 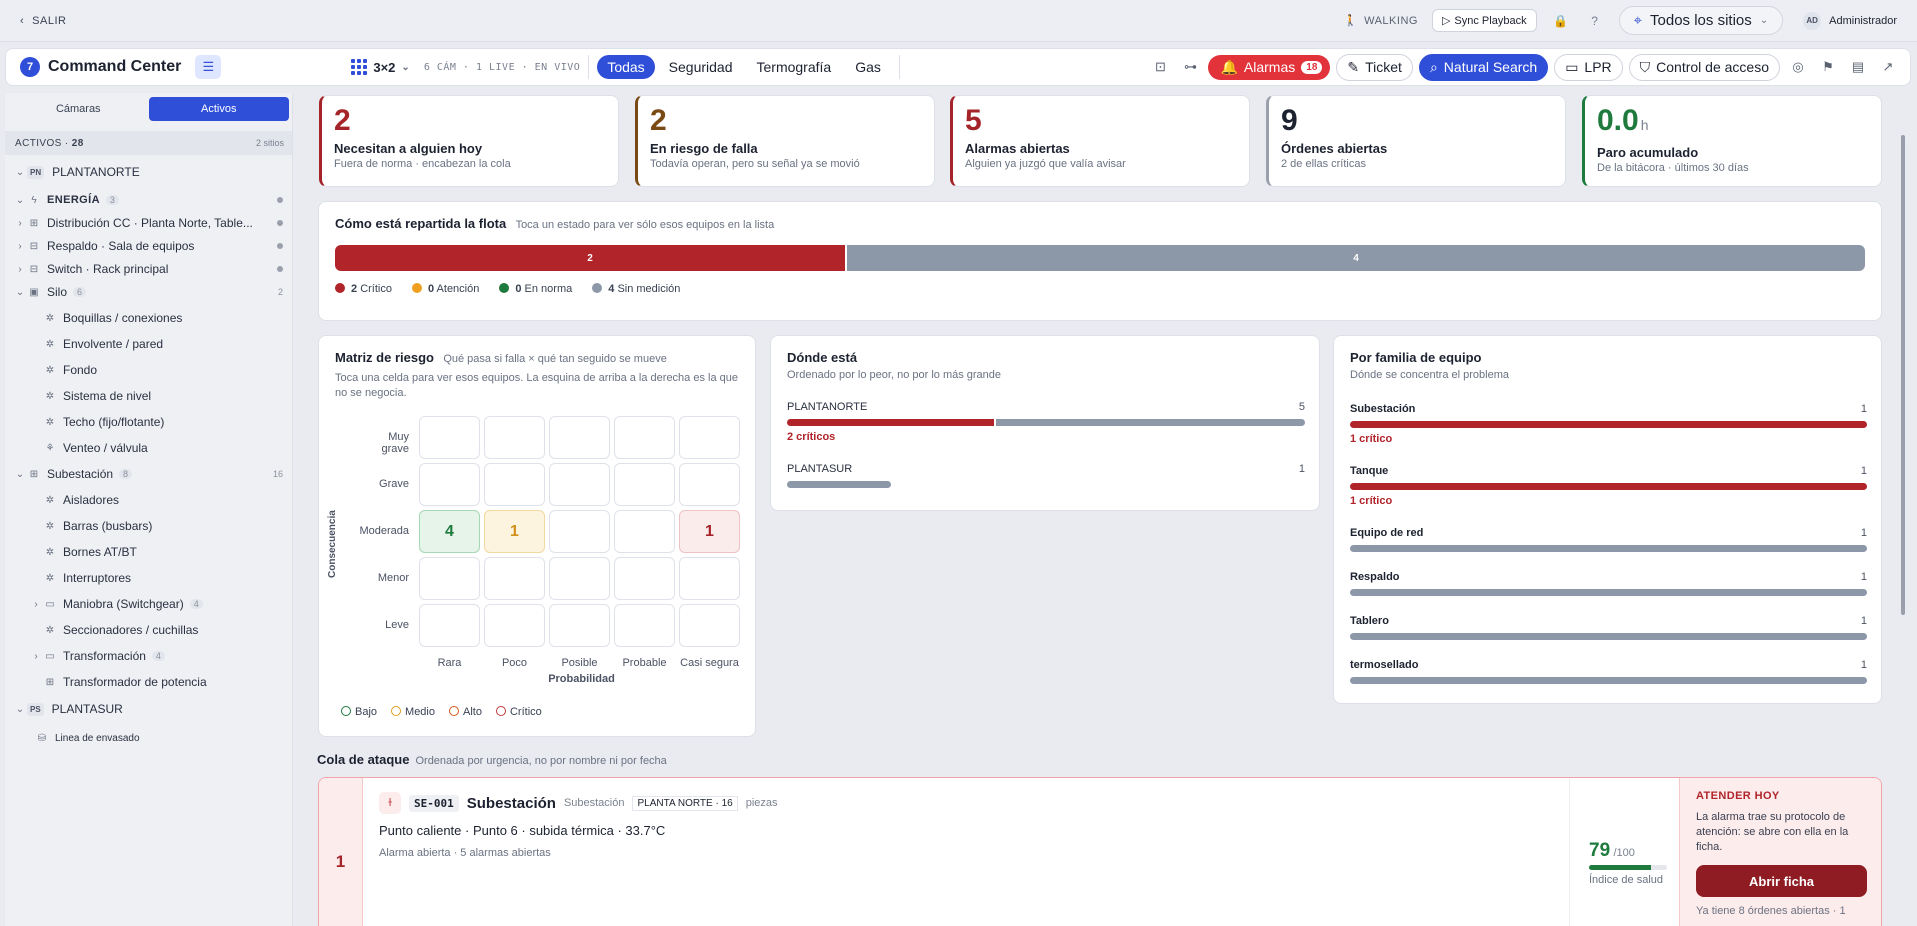 What do you see at coordinates (1046, 426) in the screenshot?
I see `site-row: PLANTANORTE 5 2 críticos` at bounding box center [1046, 426].